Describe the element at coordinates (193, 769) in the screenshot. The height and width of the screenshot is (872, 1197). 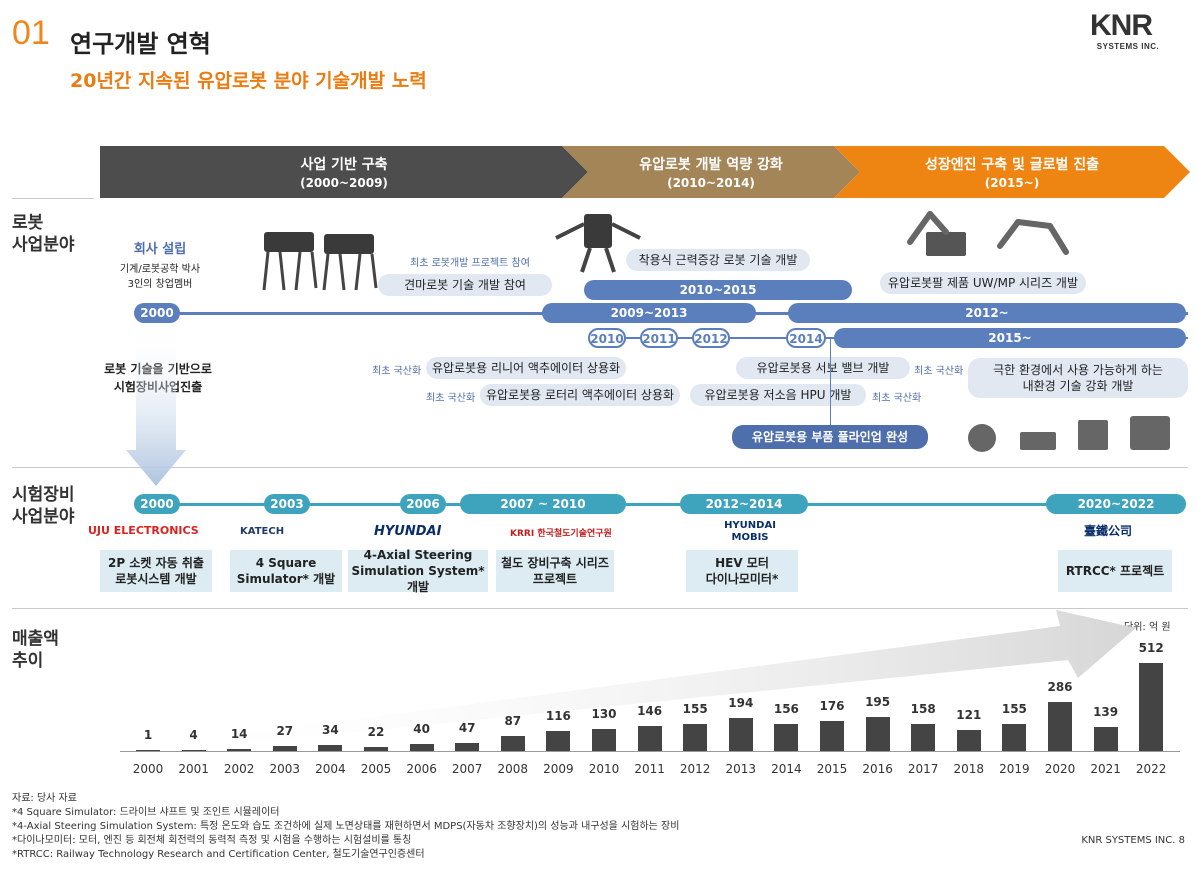
I see `tick-label-2001: 2001` at that location.